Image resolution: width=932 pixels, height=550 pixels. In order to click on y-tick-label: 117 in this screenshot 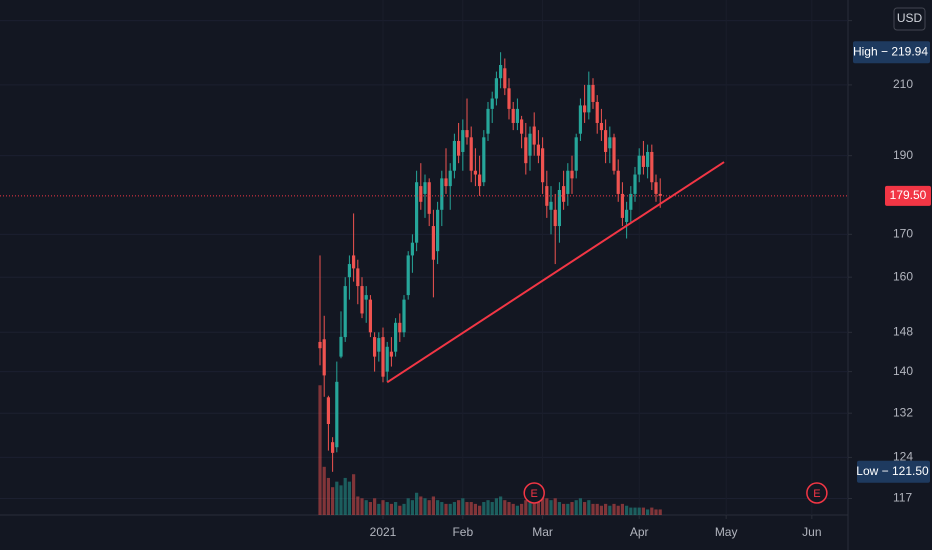, I will do `click(902, 498)`.